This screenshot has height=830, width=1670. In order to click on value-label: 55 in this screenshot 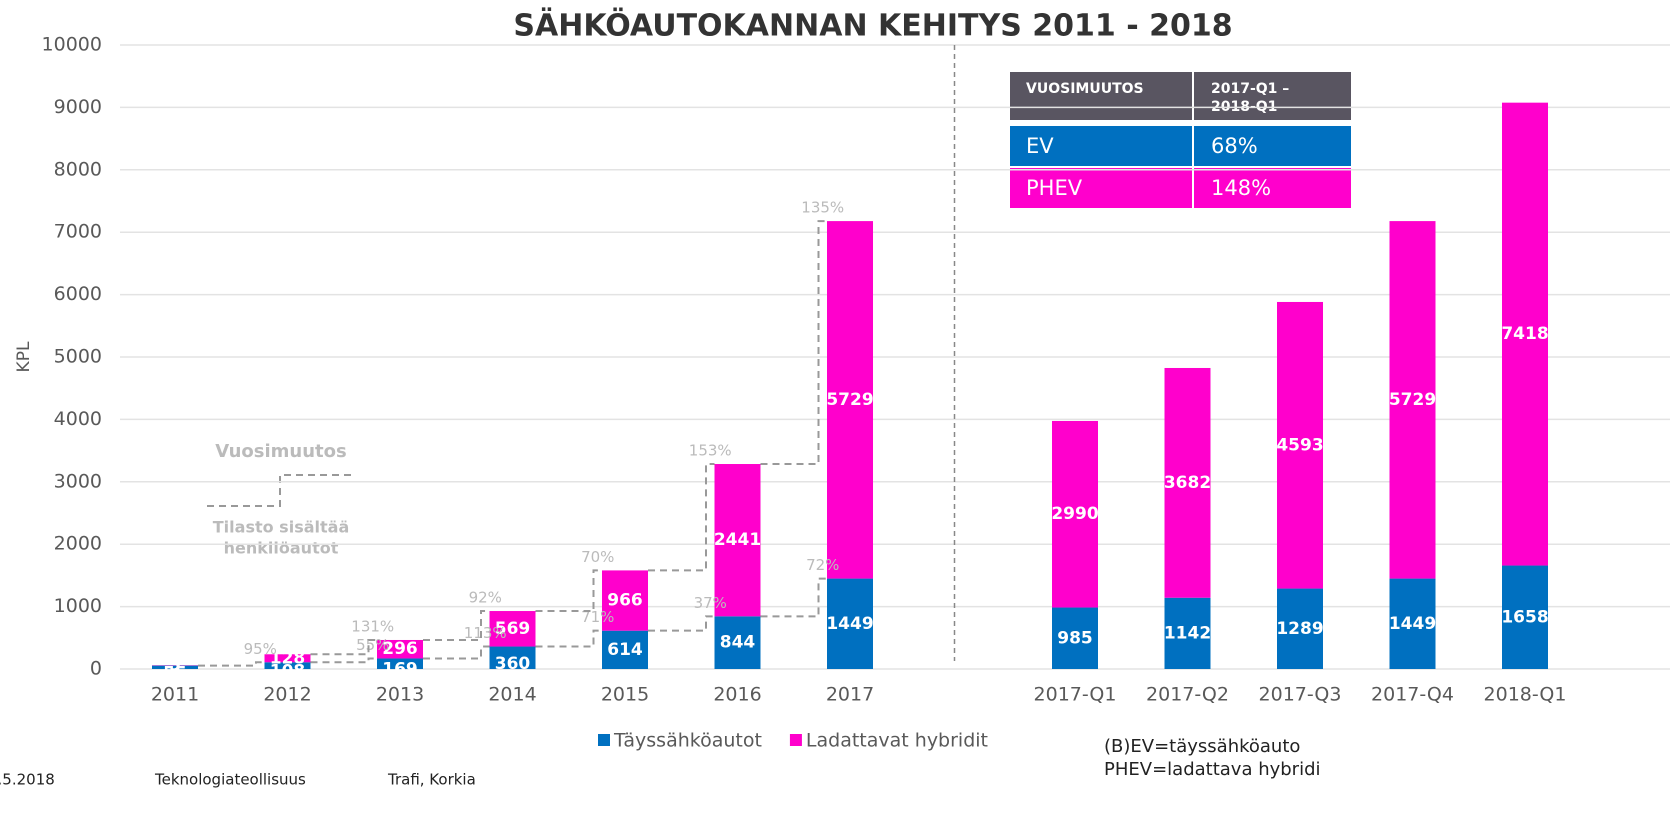, I will do `click(175, 673)`.